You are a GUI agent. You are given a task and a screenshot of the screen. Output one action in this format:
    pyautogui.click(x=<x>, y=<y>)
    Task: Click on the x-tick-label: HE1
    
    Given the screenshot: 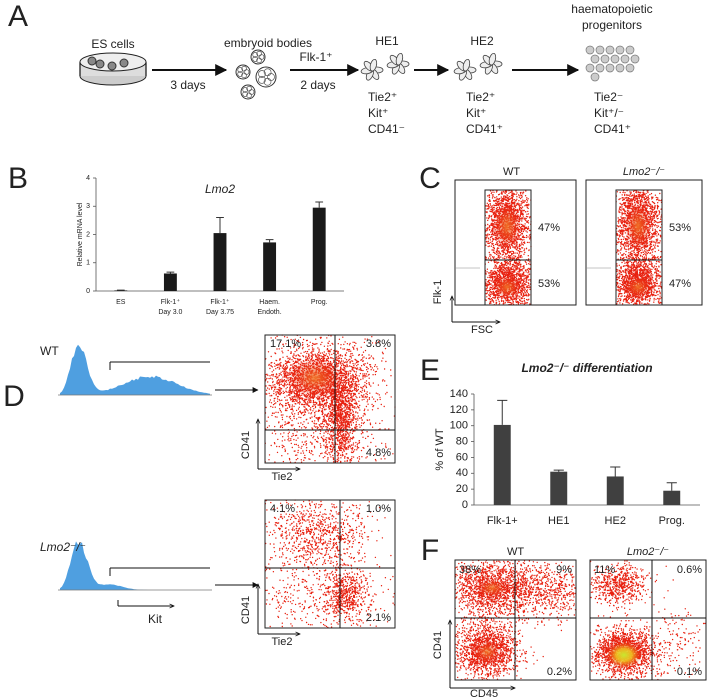 What is the action you would take?
    pyautogui.click(x=558, y=521)
    